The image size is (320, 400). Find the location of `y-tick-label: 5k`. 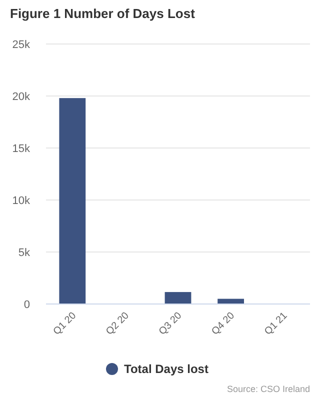

y-tick-label: 5k is located at coordinates (24, 252).